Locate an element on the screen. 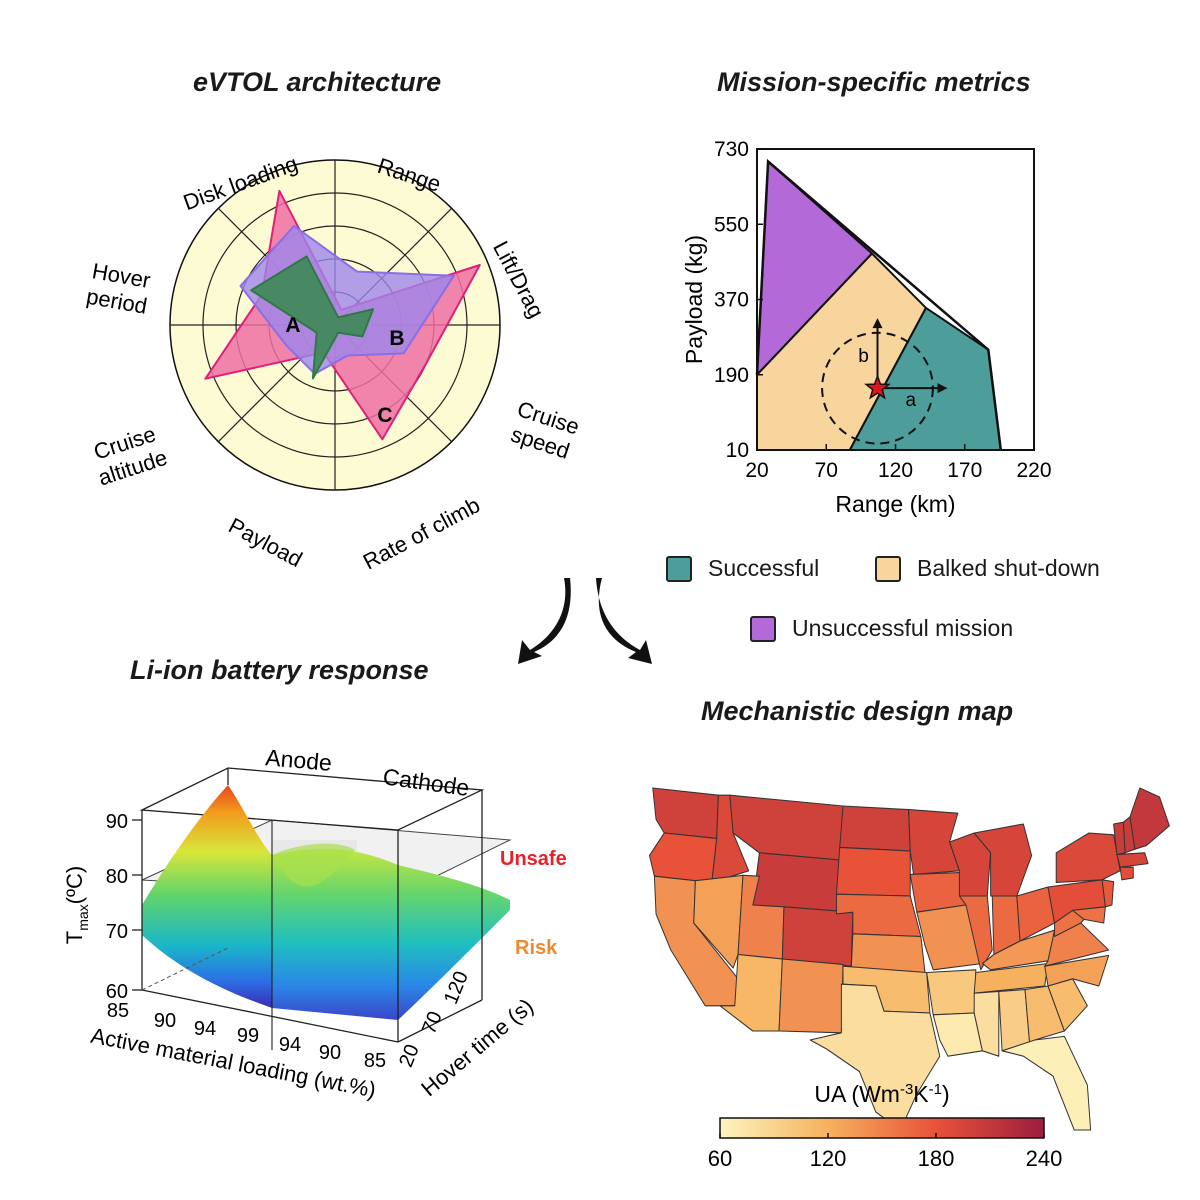 The image size is (1200, 1200). state-CO is located at coordinates (817, 936).